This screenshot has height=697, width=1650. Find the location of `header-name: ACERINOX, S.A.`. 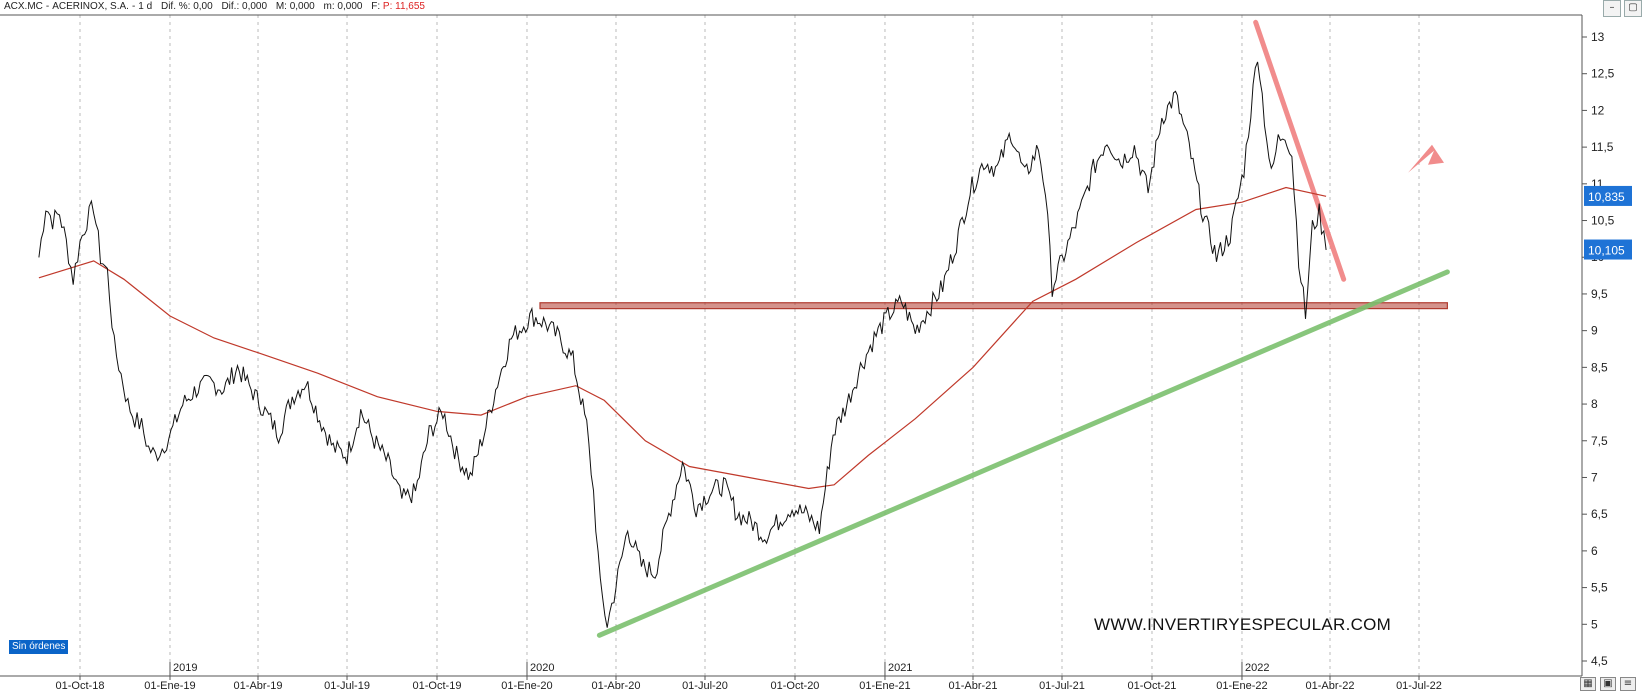

header-name: ACERINOX, S.A. is located at coordinates (90, 6).